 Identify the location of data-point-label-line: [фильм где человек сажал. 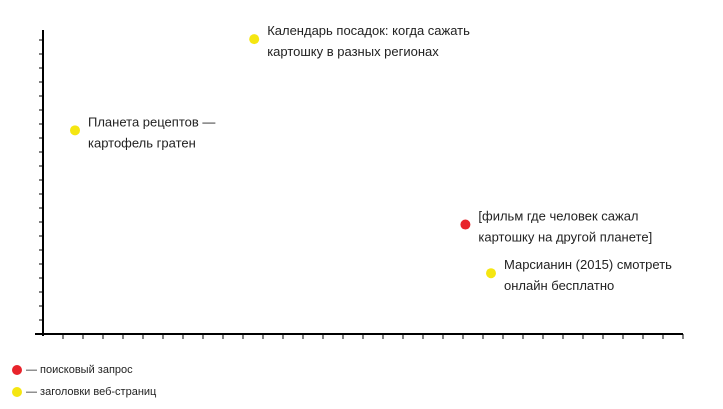
(558, 216).